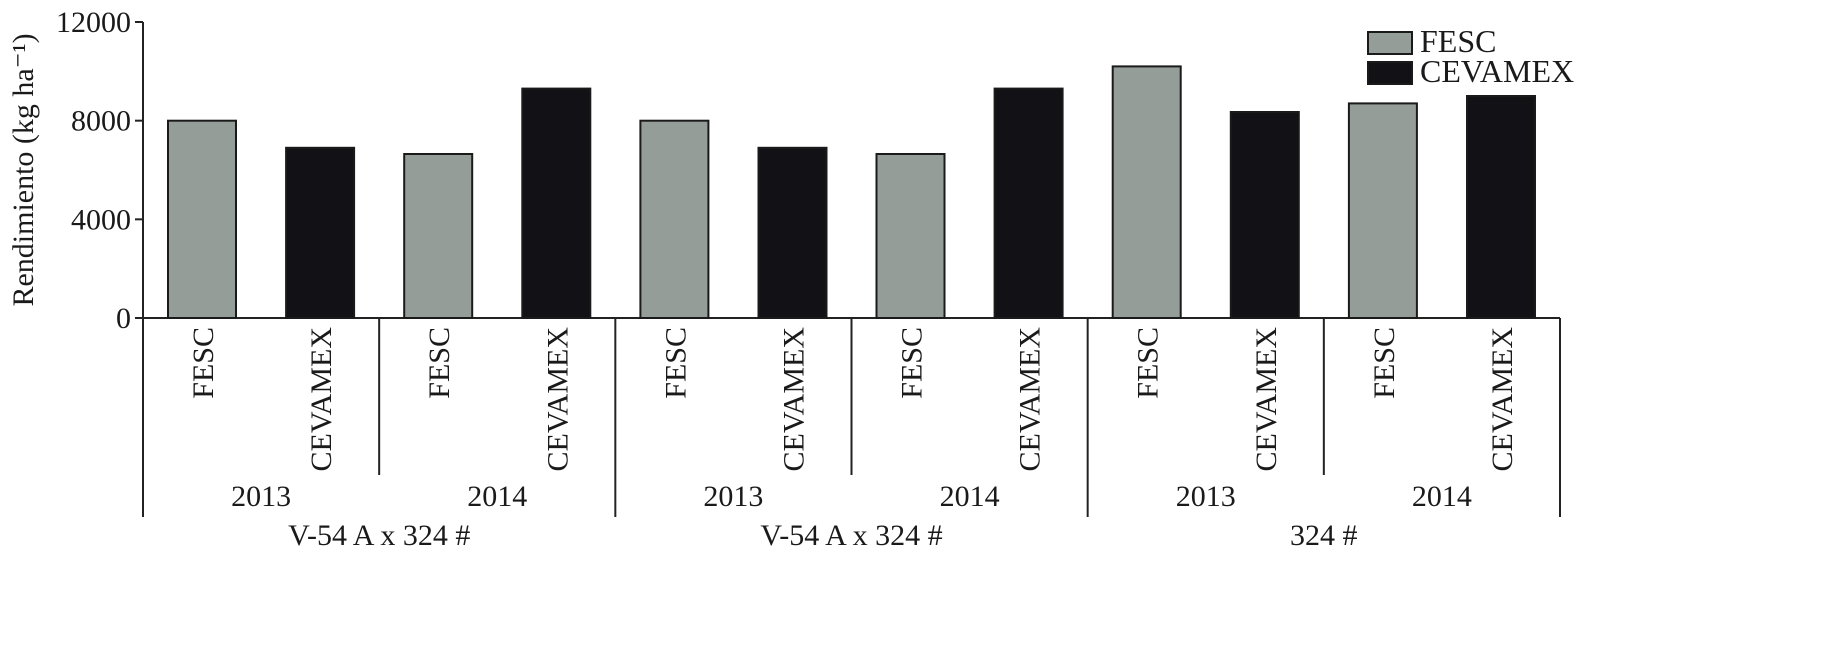 Image resolution: width=1842 pixels, height=662 pixels. I want to click on y-tick-label: 4000, so click(101, 219).